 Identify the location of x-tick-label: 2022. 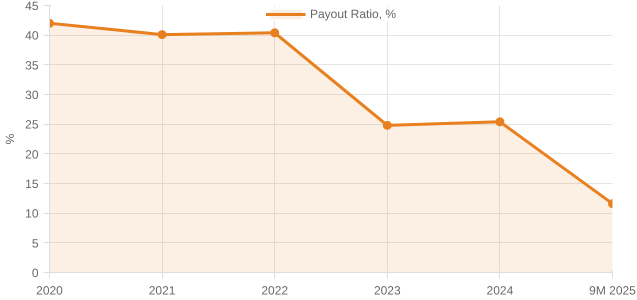
(274, 291).